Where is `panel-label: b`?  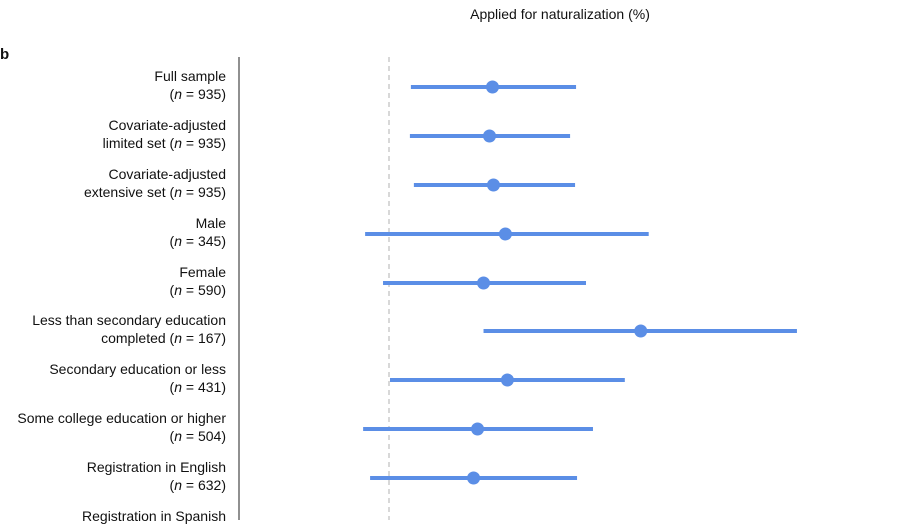
panel-label: b is located at coordinates (5, 54).